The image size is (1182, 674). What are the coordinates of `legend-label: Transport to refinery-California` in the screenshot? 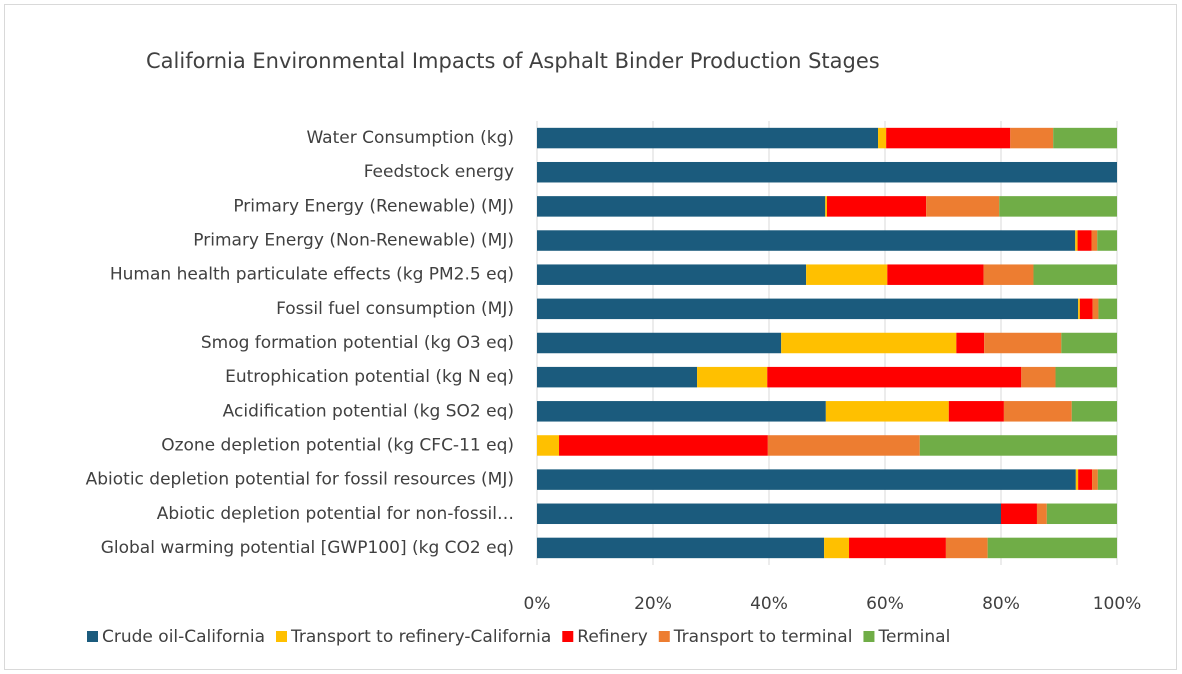 It's located at (420, 637).